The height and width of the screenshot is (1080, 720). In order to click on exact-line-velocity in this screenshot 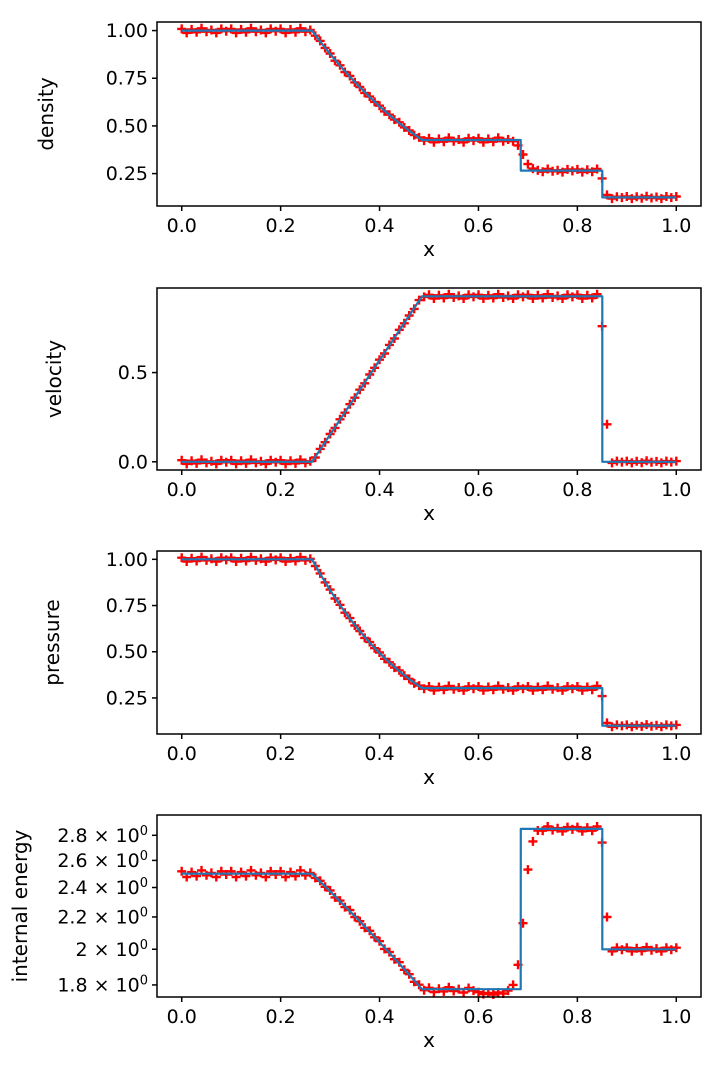, I will do `click(429, 379)`.